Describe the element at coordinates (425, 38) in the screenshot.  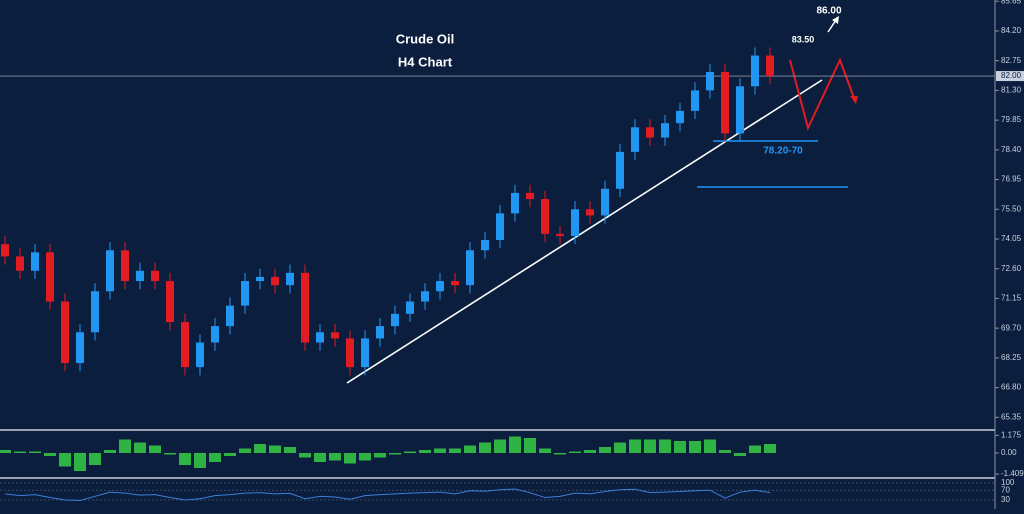
I see `chart-title: Crude Oil` at that location.